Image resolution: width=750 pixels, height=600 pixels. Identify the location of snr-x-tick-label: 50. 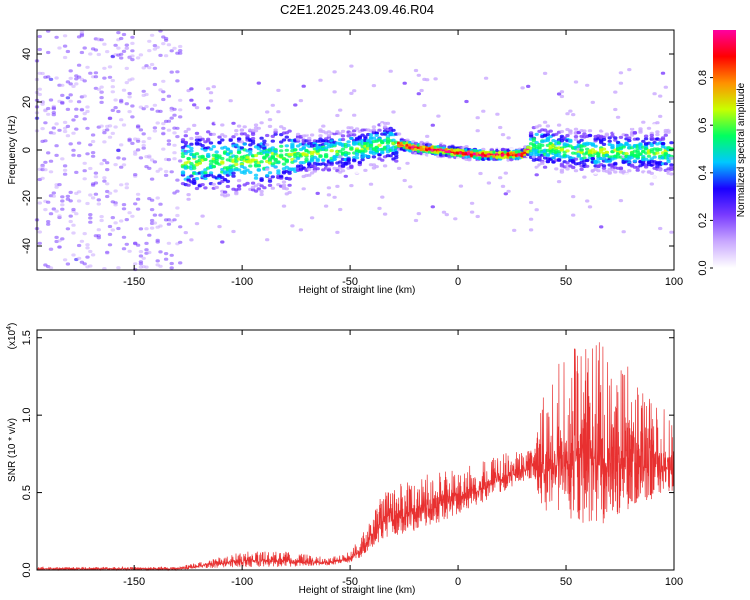
(566, 582).